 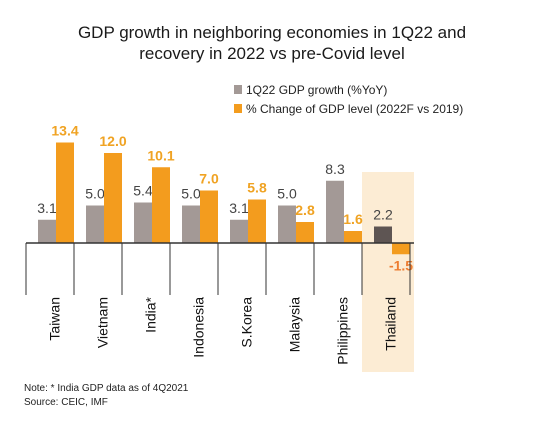 What do you see at coordinates (106, 388) in the screenshot?
I see `note-line: Note: * India GDP data as of 4Q2021` at bounding box center [106, 388].